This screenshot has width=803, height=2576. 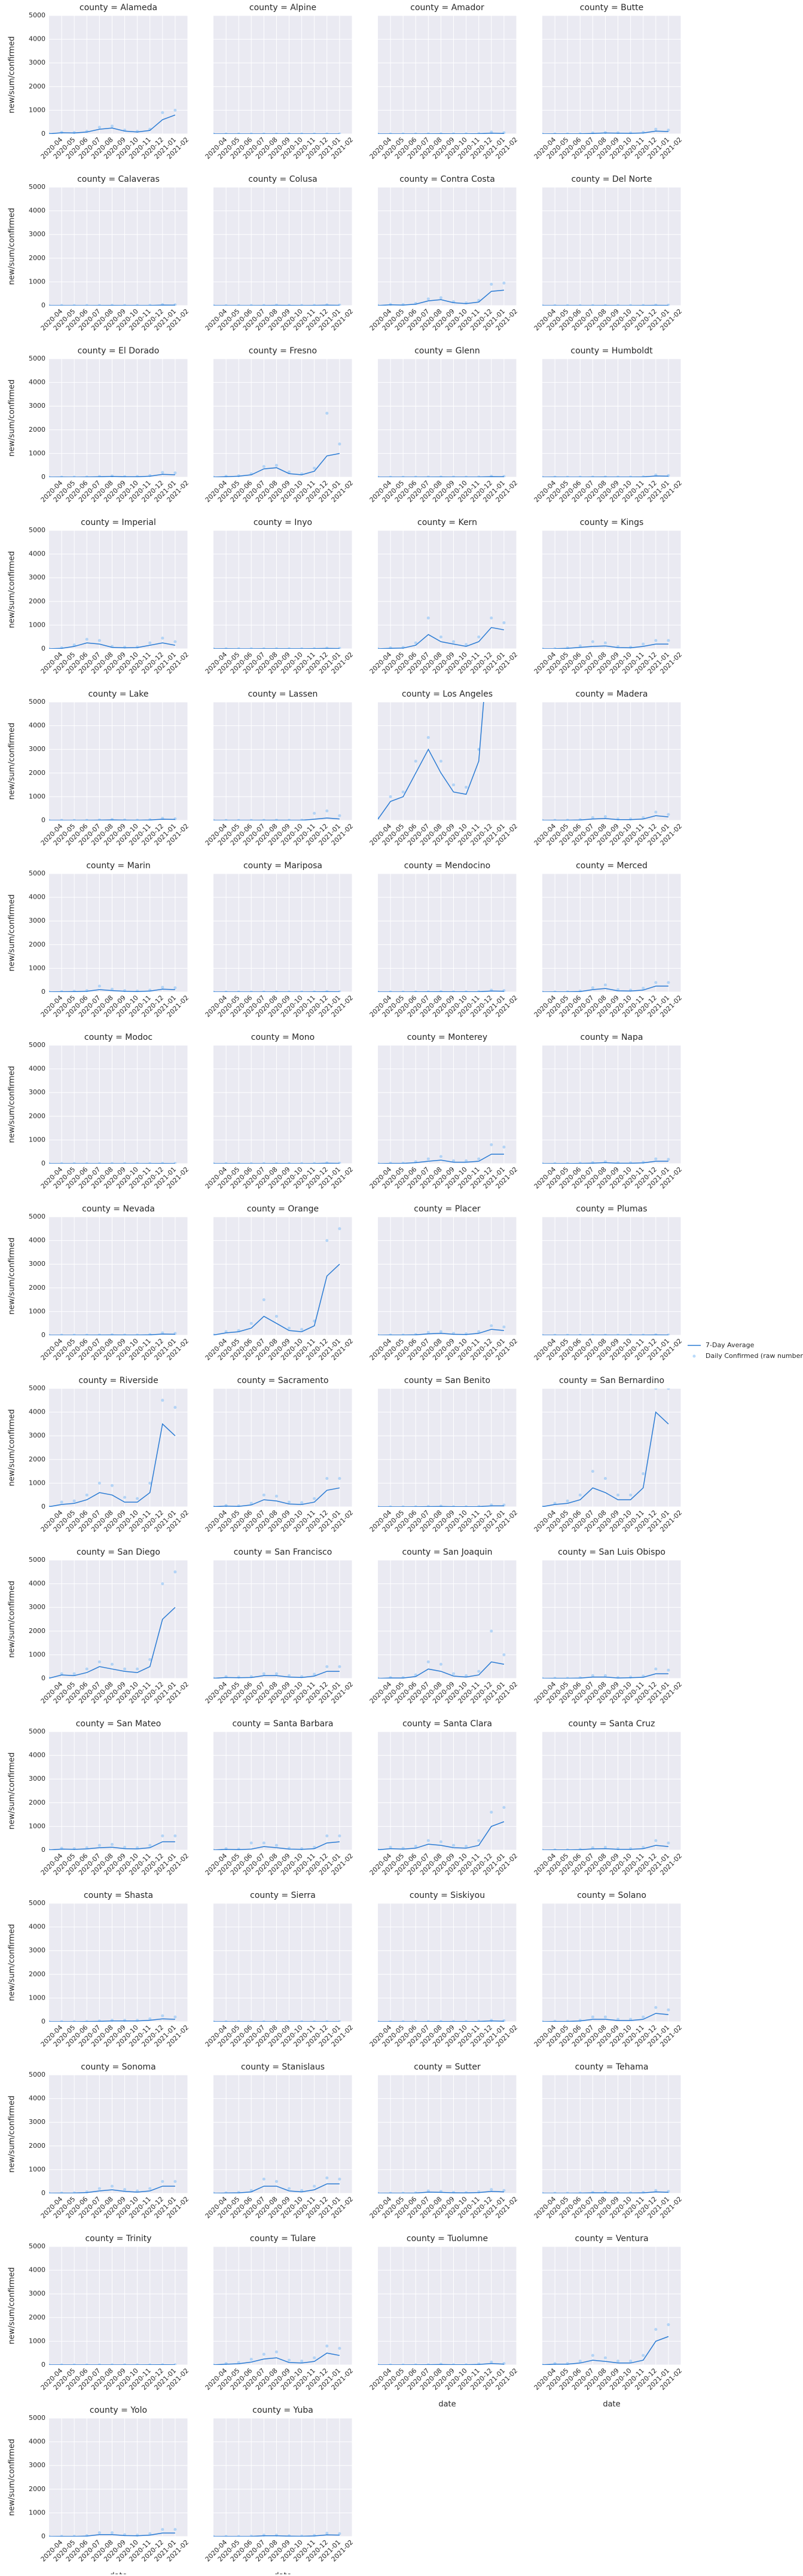 I want to click on facet-title: county = Orange, so click(x=283, y=1209).